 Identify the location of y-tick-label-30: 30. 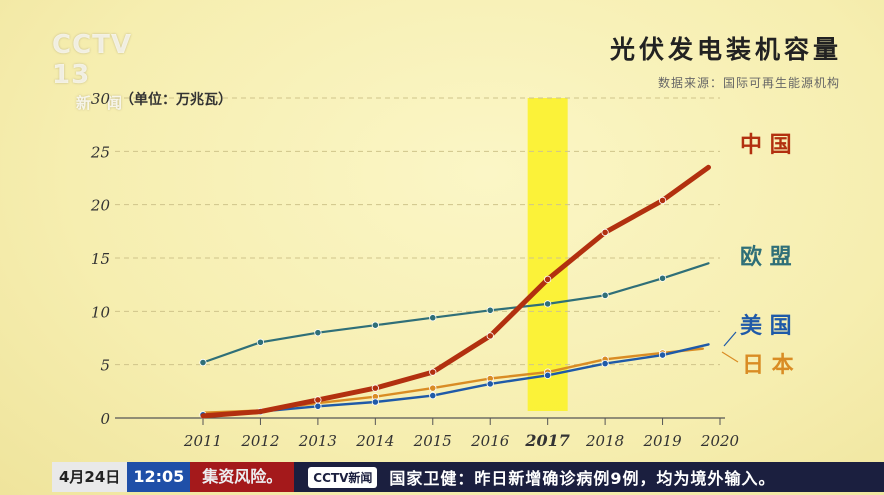
(101, 99).